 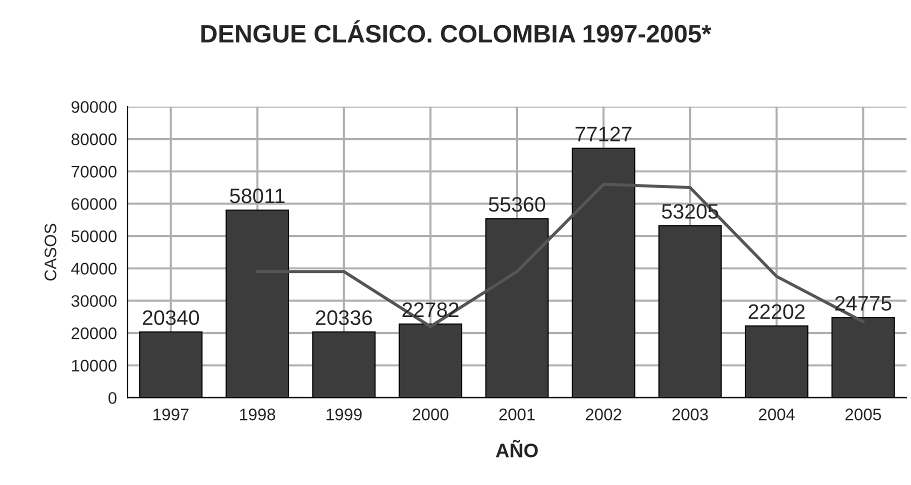 What do you see at coordinates (112, 398) in the screenshot?
I see `y-tick-label: 0` at bounding box center [112, 398].